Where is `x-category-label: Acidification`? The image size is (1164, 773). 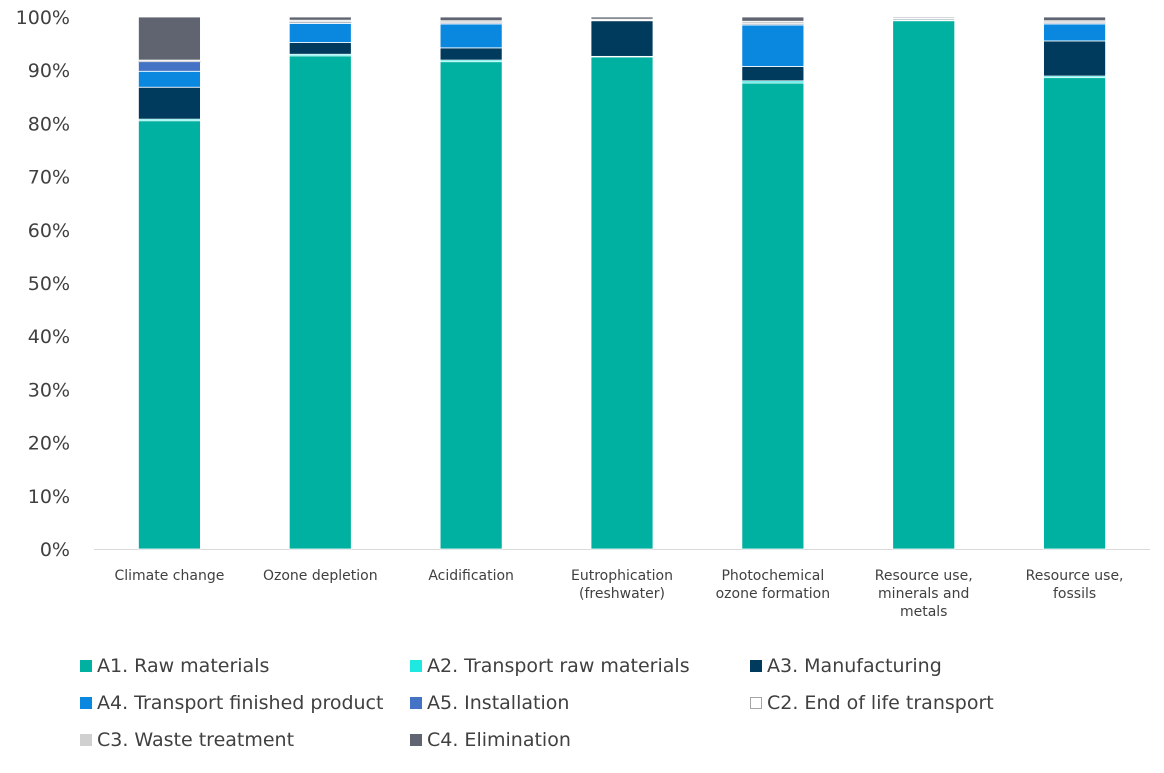
x-category-label: Acidification is located at coordinates (471, 576).